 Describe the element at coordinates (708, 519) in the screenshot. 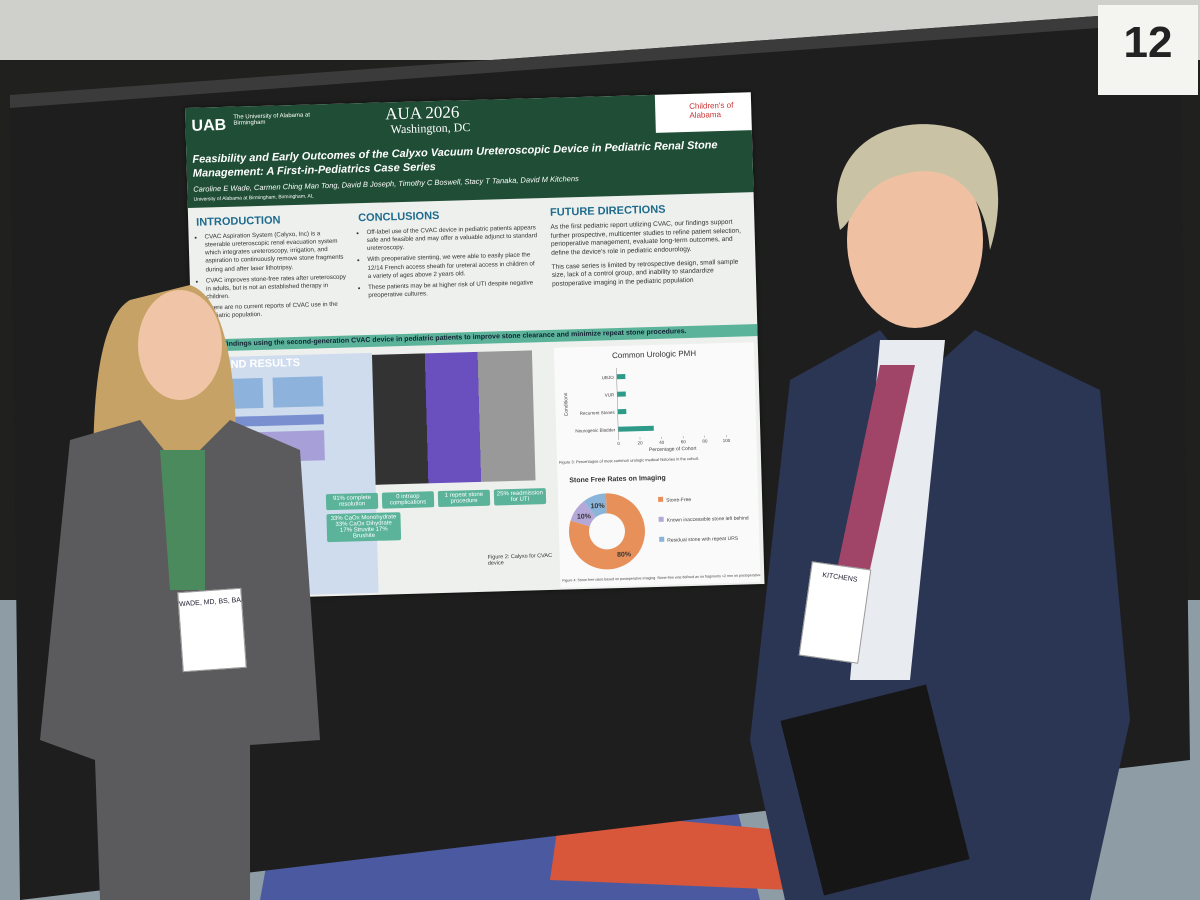

I see `legend-label: Known inaccessible stone left behind` at that location.